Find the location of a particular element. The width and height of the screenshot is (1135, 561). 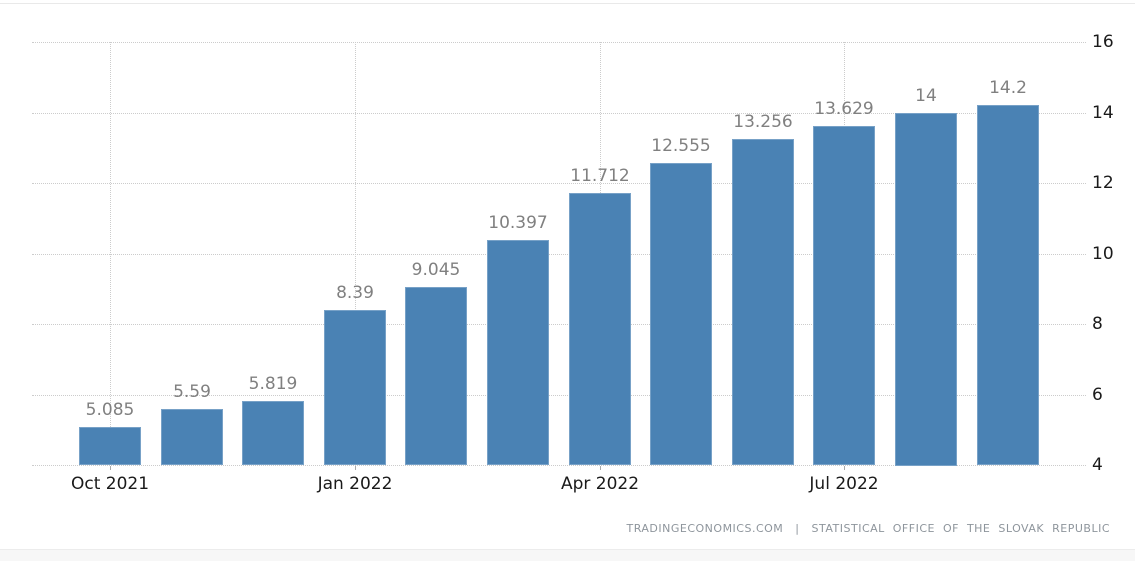

bar-value-label: 13.256 is located at coordinates (763, 122).